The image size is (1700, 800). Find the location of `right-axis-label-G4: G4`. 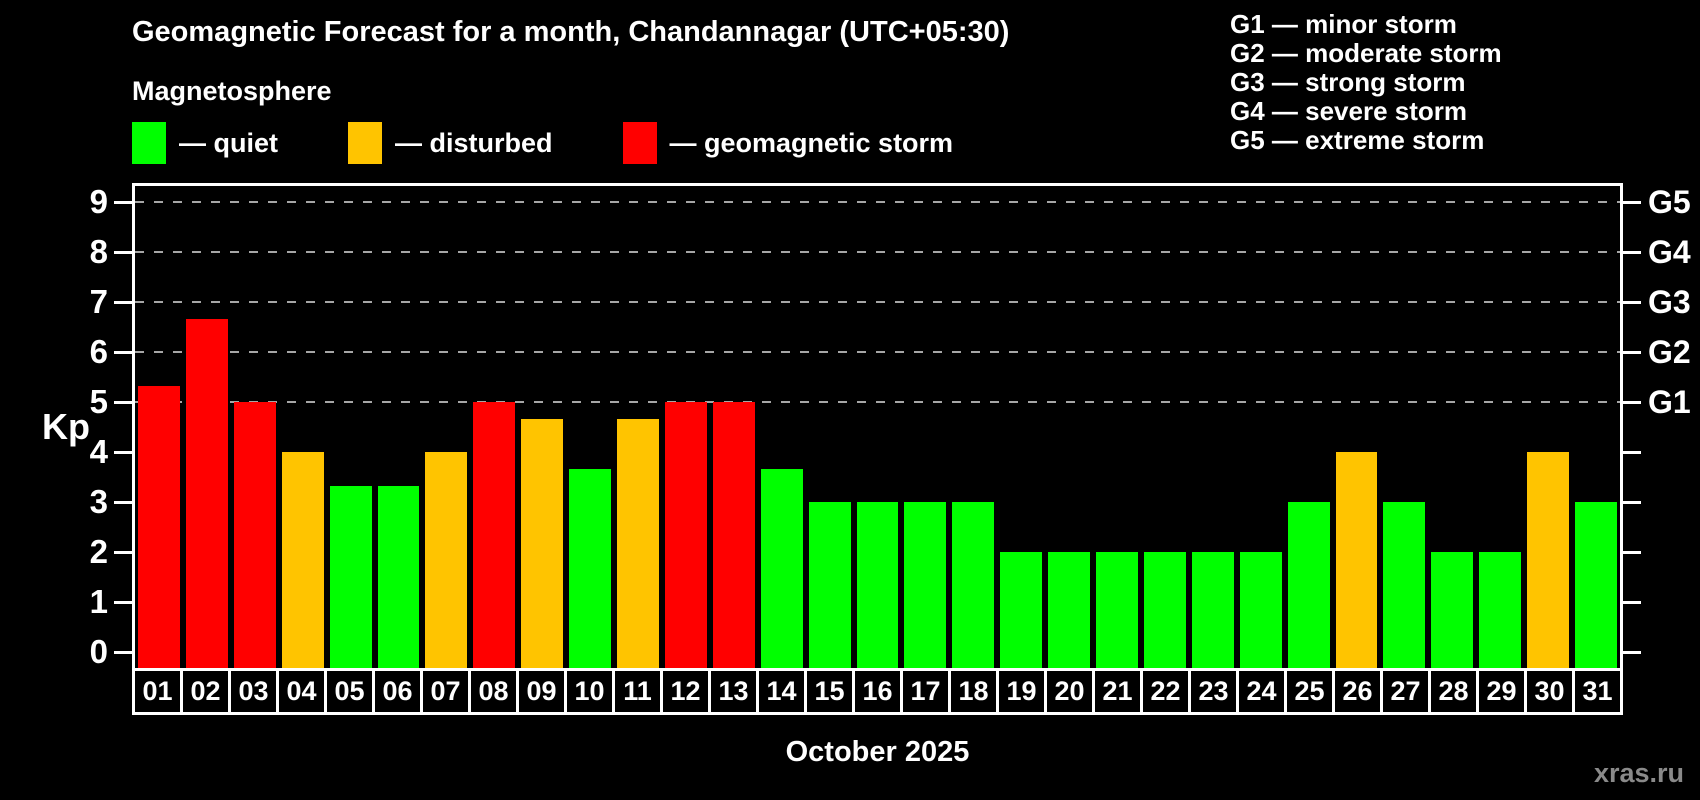

right-axis-label-G4: G4 is located at coordinates (1669, 252).